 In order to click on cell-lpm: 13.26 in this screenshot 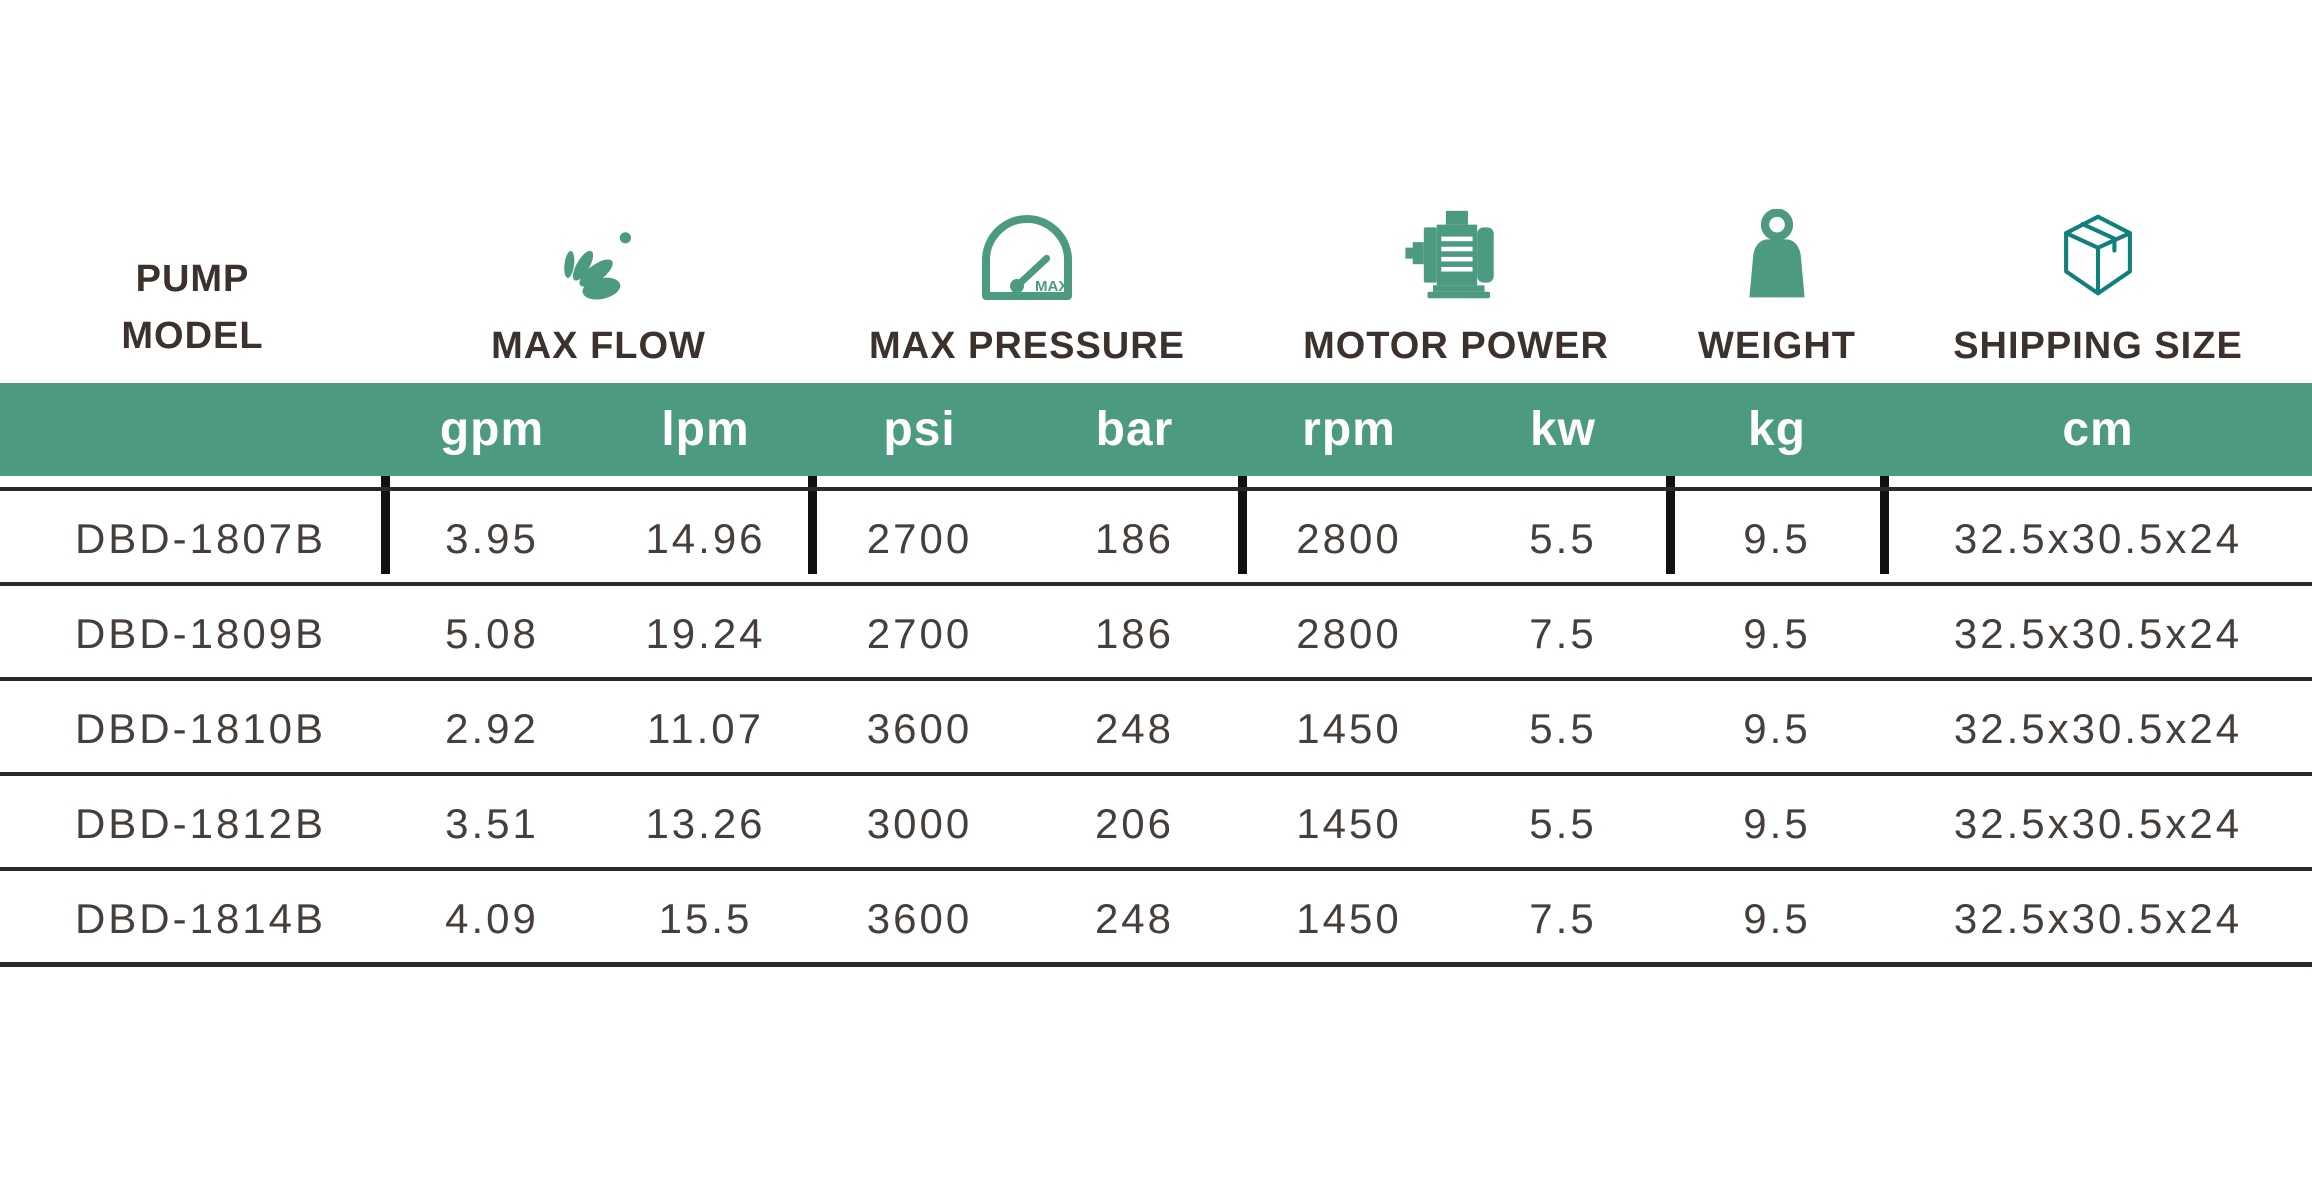, I will do `click(705, 823)`.